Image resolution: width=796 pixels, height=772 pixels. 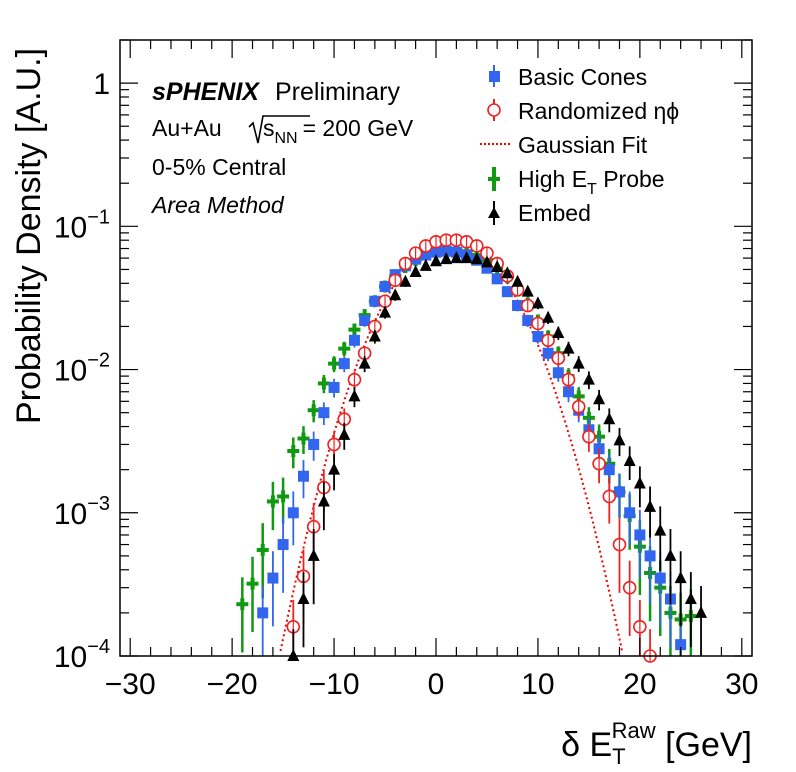 I want to click on svg-text:sNN= 200 GeV: sNN = 200 GeV, so click(x=338, y=131).